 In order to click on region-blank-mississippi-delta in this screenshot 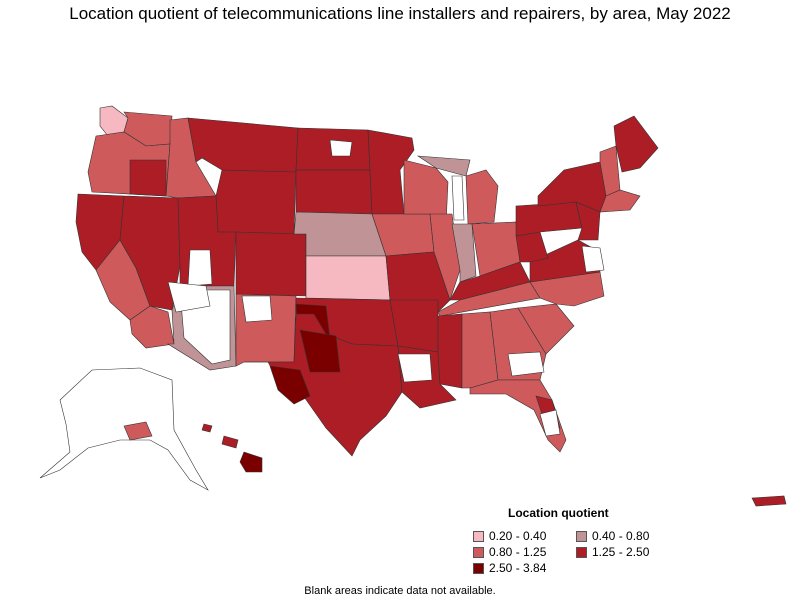, I will do `click(415, 368)`.